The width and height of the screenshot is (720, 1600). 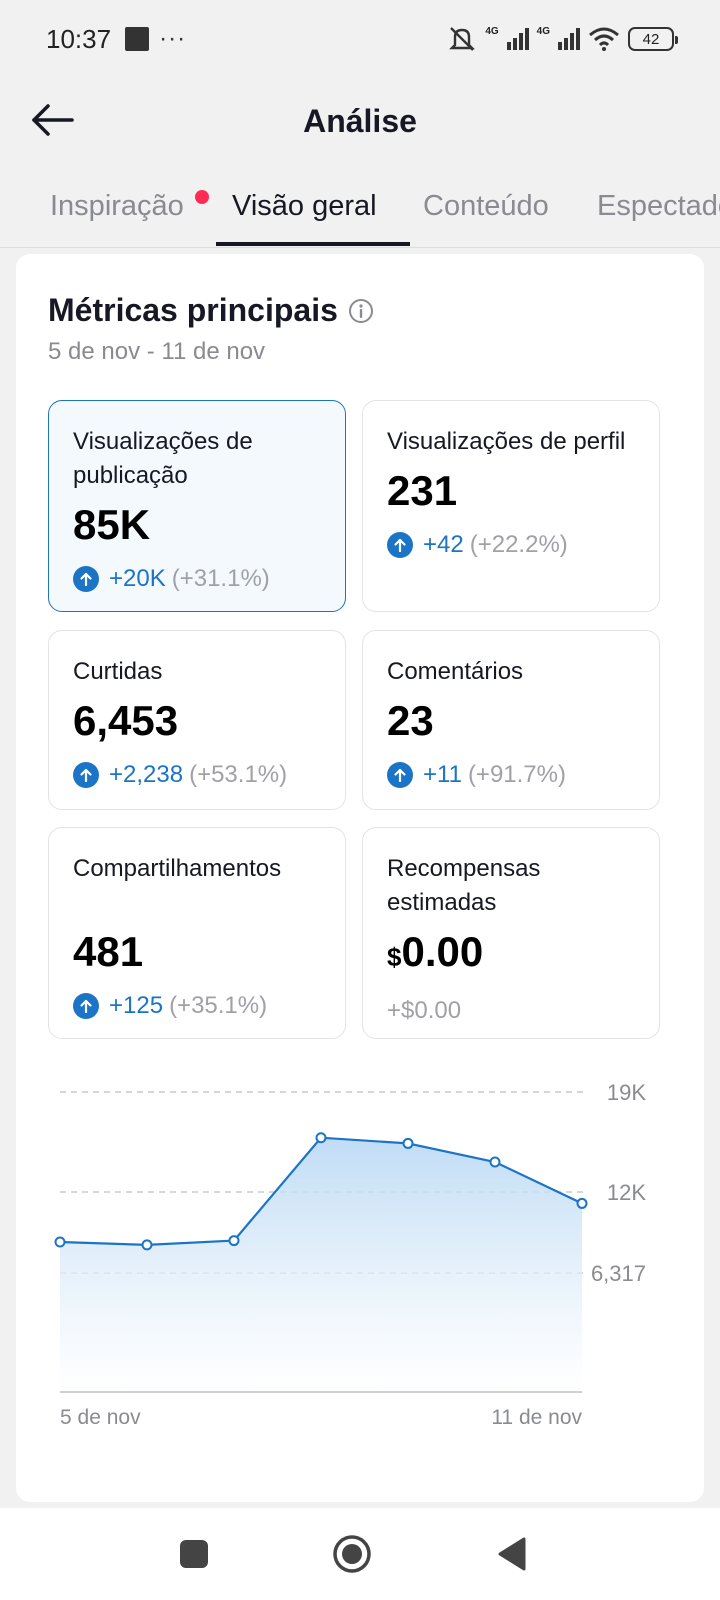 What do you see at coordinates (193, 310) in the screenshot?
I see `section-title-text: Métricas principais` at bounding box center [193, 310].